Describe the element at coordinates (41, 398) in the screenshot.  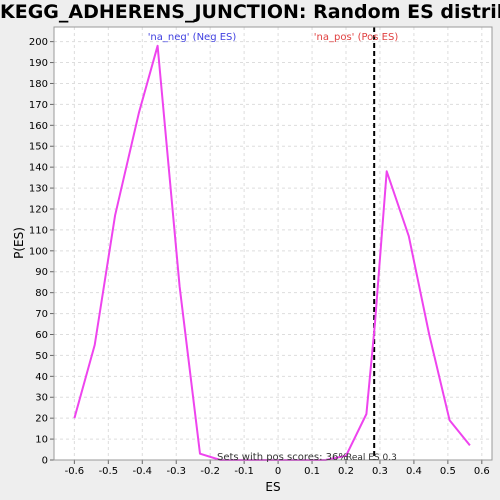
I see `y-tick-label: 30` at that location.